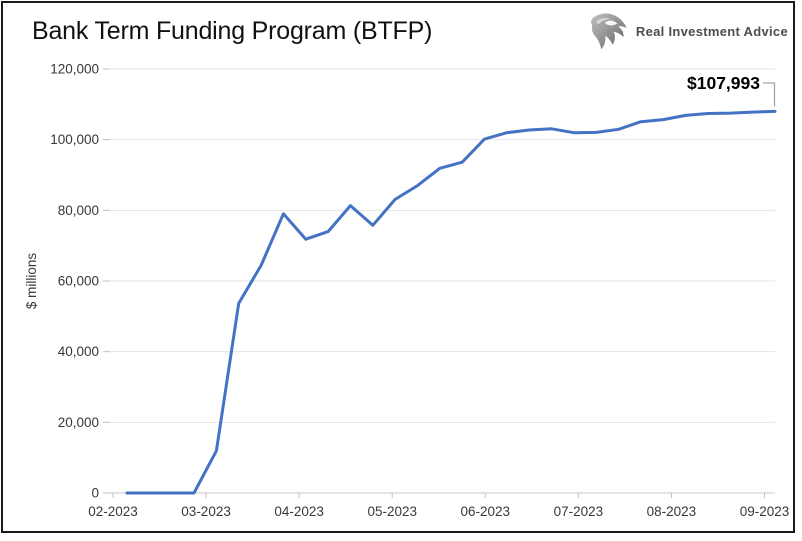  Describe the element at coordinates (711, 31) in the screenshot. I see `brand-logo-text: Real Investment Advice` at that location.